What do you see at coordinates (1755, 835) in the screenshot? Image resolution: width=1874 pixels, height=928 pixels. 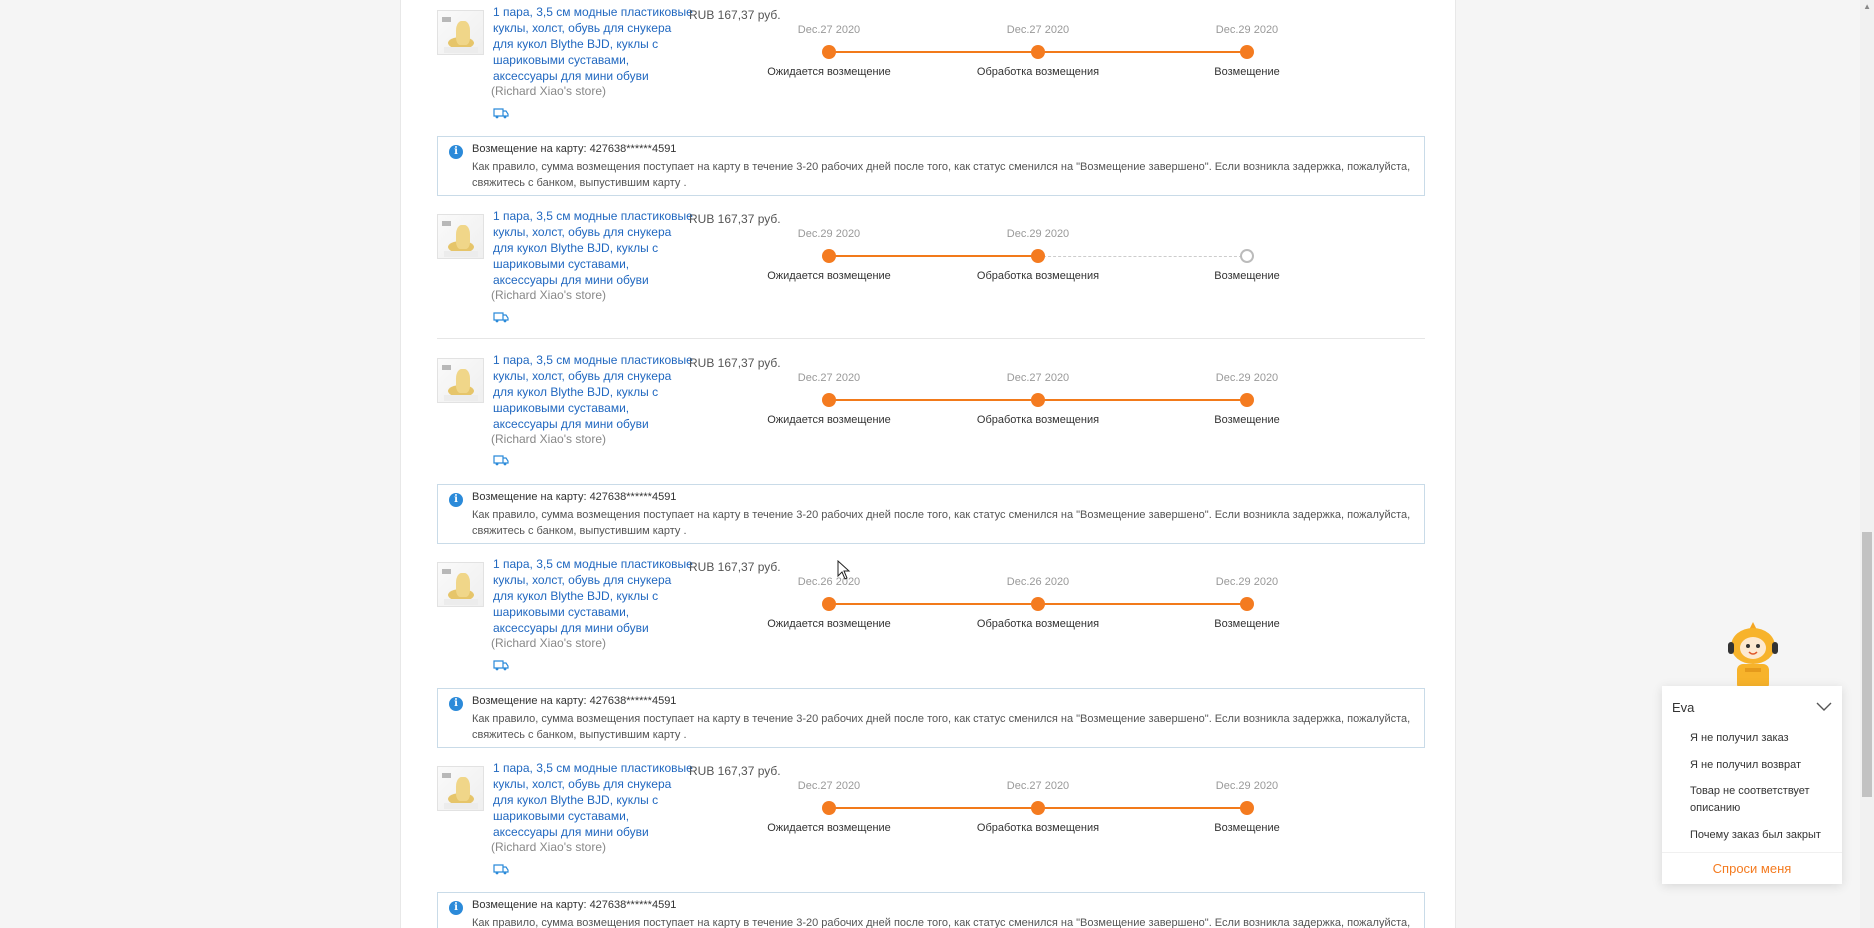 I see `chat-option: Почему заказ был закрыт` at bounding box center [1755, 835].